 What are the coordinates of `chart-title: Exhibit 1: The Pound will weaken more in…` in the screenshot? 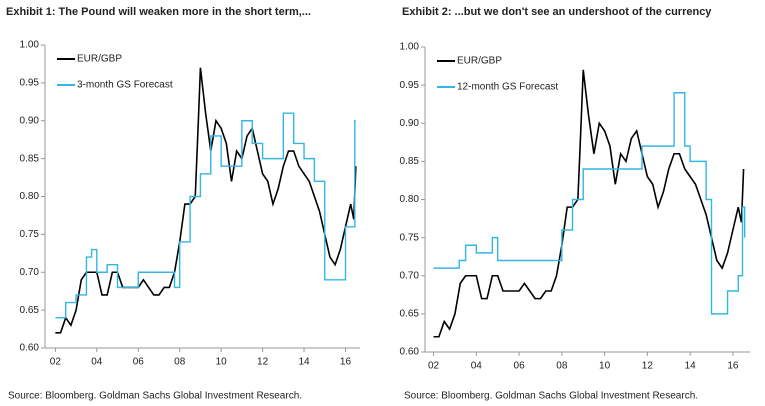 It's located at (158, 12).